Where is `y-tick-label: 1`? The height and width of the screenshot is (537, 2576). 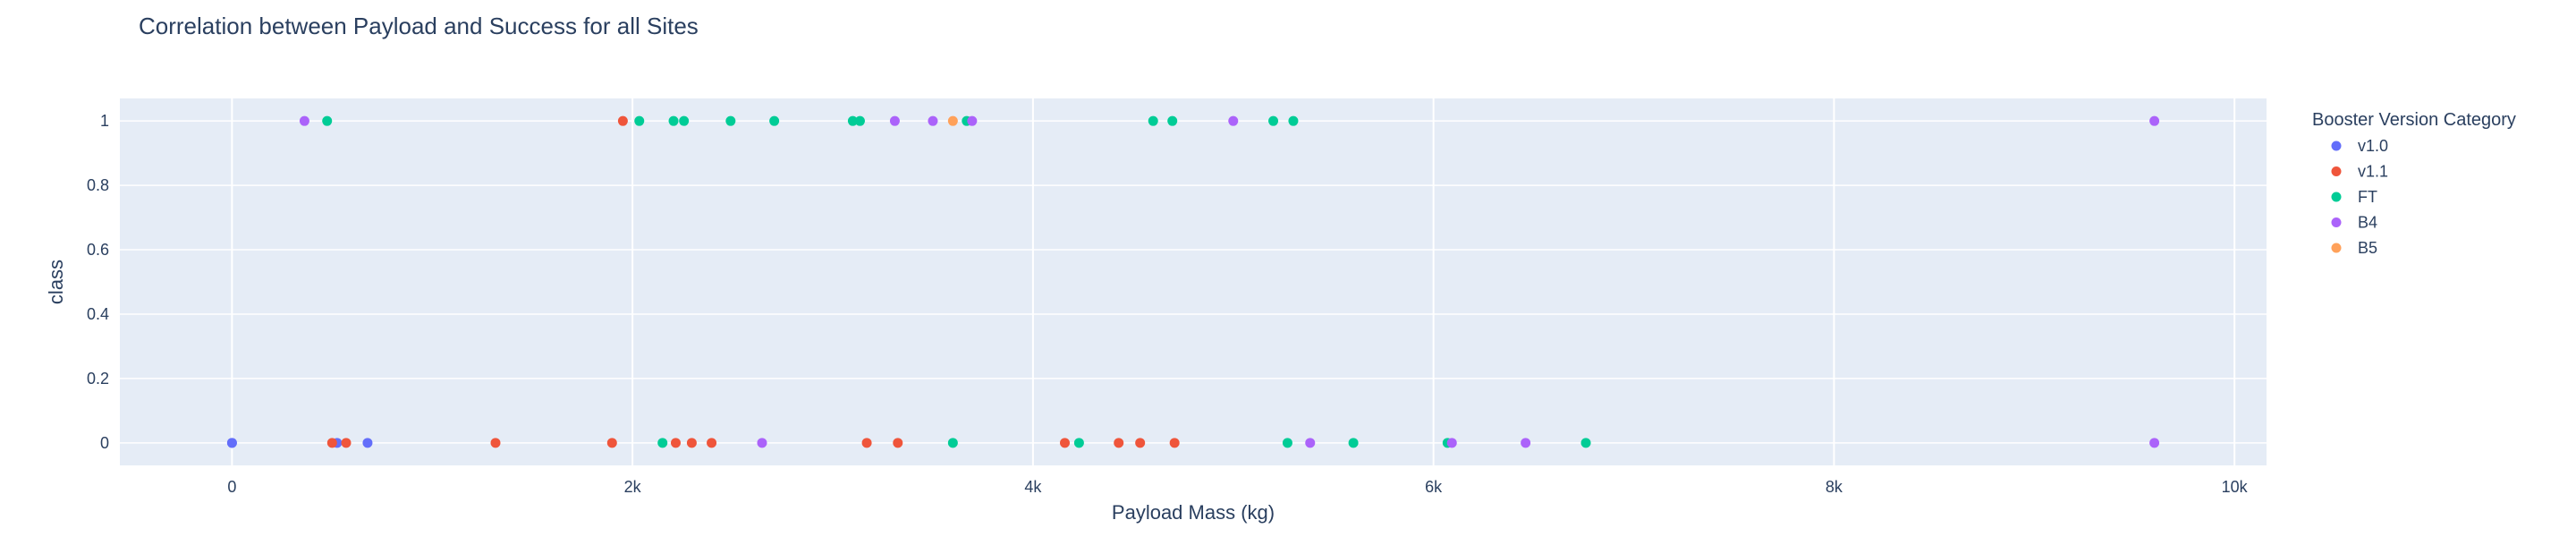 y-tick-label: 1 is located at coordinates (104, 121).